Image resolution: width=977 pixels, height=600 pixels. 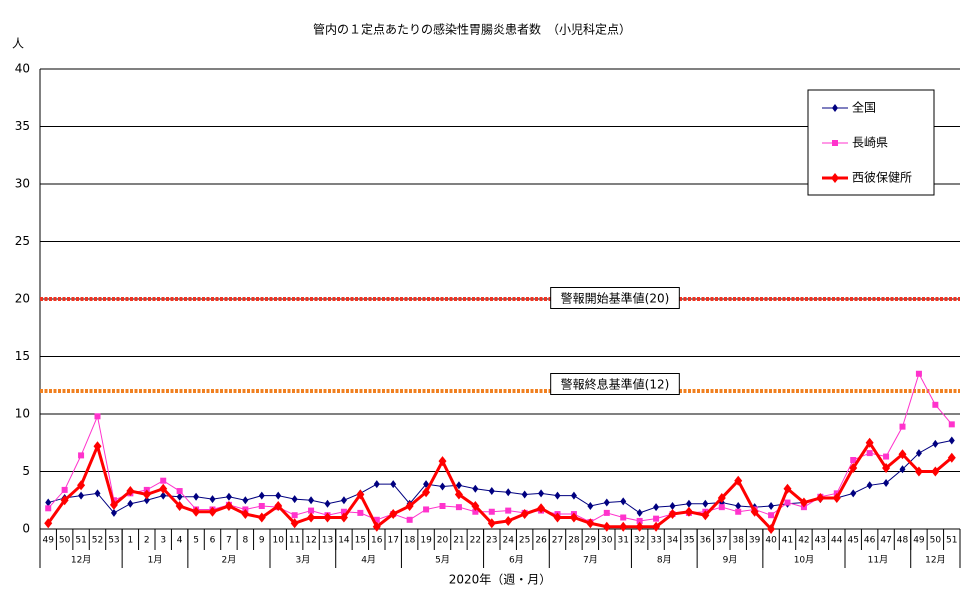 What do you see at coordinates (245, 541) in the screenshot?
I see `x-tick-label: 8` at bounding box center [245, 541].